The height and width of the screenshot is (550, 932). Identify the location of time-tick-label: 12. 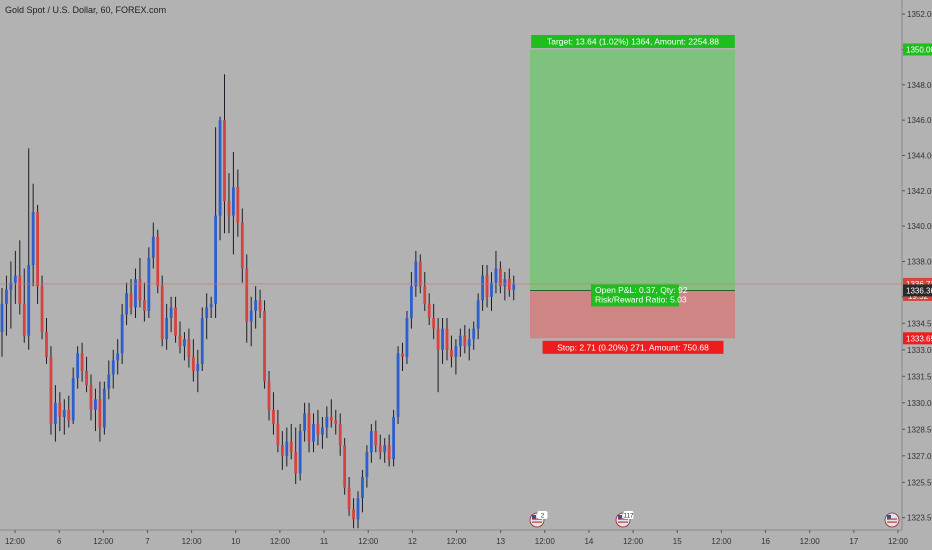
(412, 541).